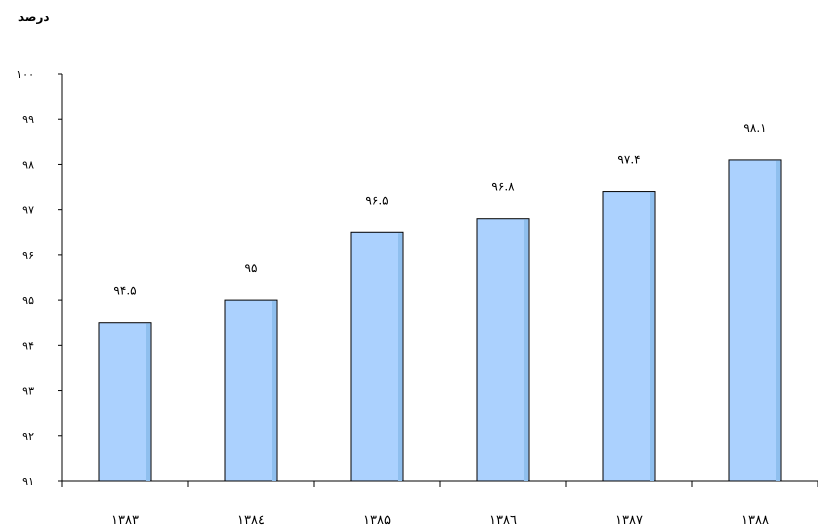 The height and width of the screenshot is (532, 818). What do you see at coordinates (34, 17) in the screenshot?
I see `y-axis-unit-label: درصد` at bounding box center [34, 17].